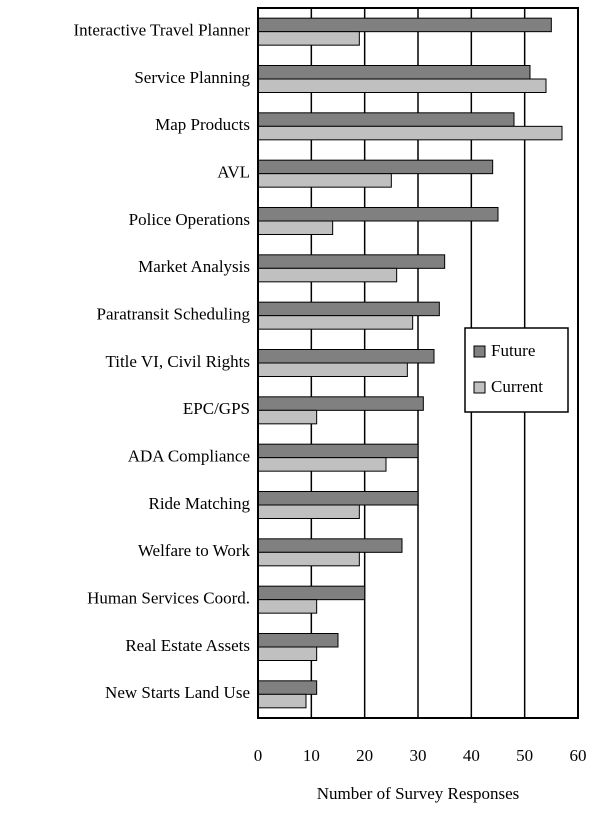  What do you see at coordinates (517, 386) in the screenshot?
I see `legend-label: Current` at bounding box center [517, 386].